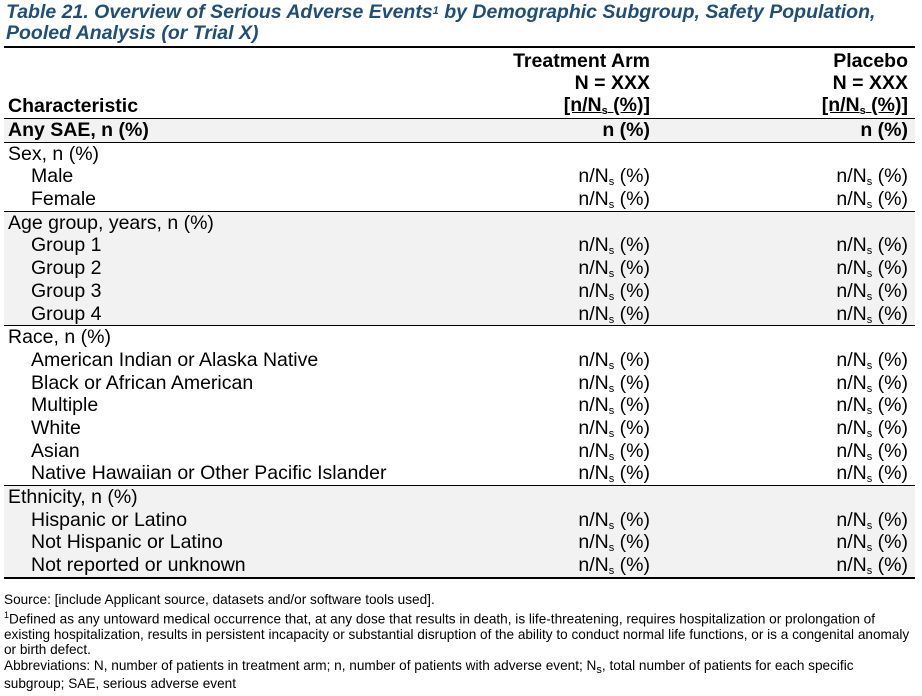  What do you see at coordinates (459, 154) in the screenshot?
I see `group-header-row: Sex, n (%)` at bounding box center [459, 154].